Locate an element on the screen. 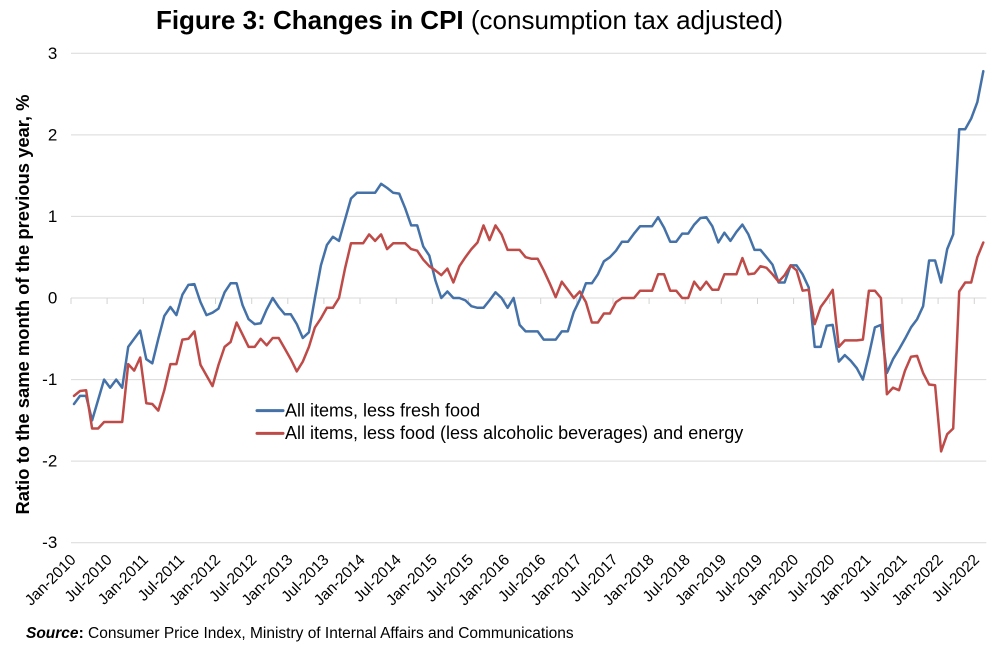 The height and width of the screenshot is (655, 1000). svg-text: 1 is located at coordinates (52, 216).